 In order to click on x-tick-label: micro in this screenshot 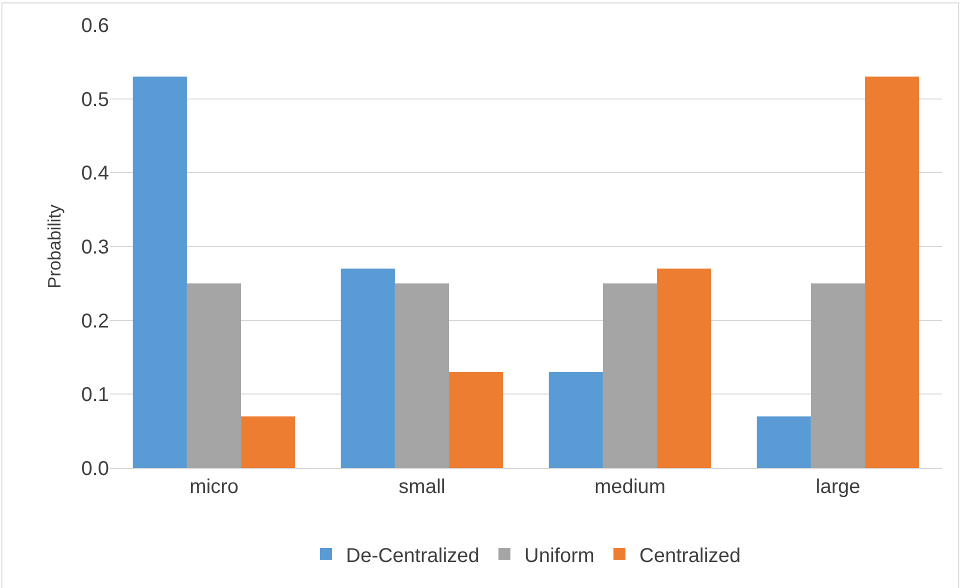, I will do `click(214, 487)`.